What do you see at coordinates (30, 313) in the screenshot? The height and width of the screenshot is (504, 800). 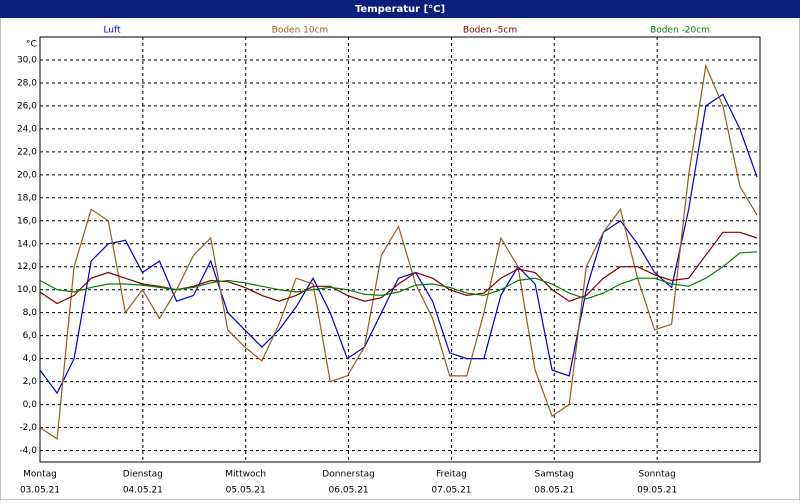 I see `y-tick-label: 8,0` at bounding box center [30, 313].